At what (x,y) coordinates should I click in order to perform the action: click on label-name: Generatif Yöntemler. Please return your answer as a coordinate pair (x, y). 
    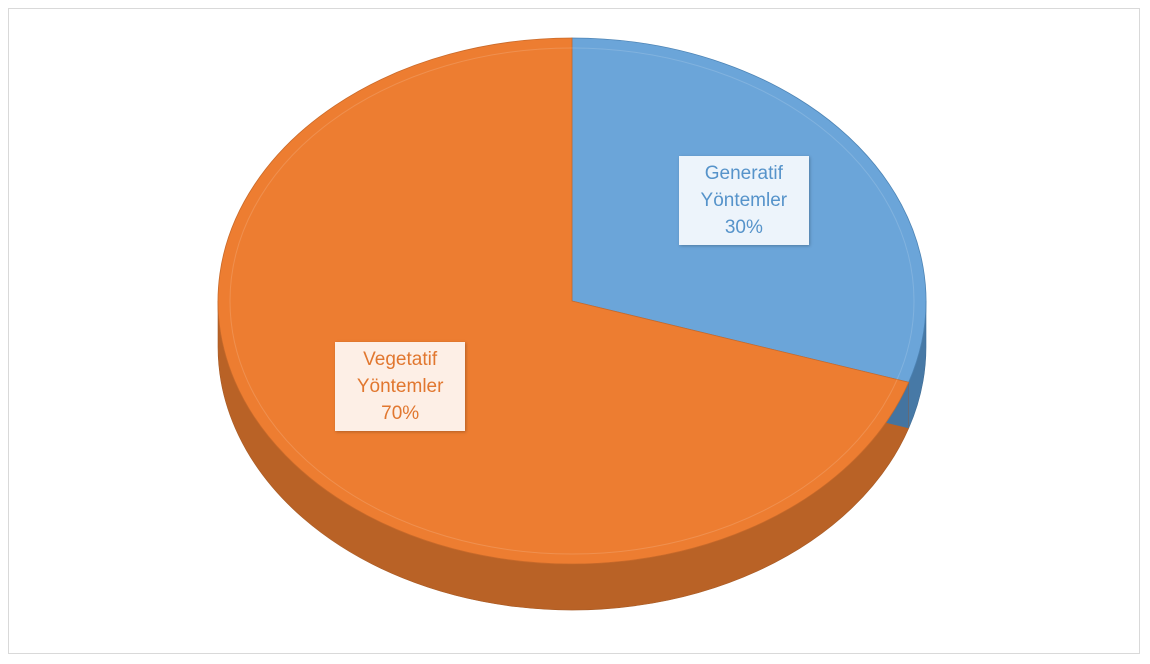
    Looking at the image, I should click on (744, 187).